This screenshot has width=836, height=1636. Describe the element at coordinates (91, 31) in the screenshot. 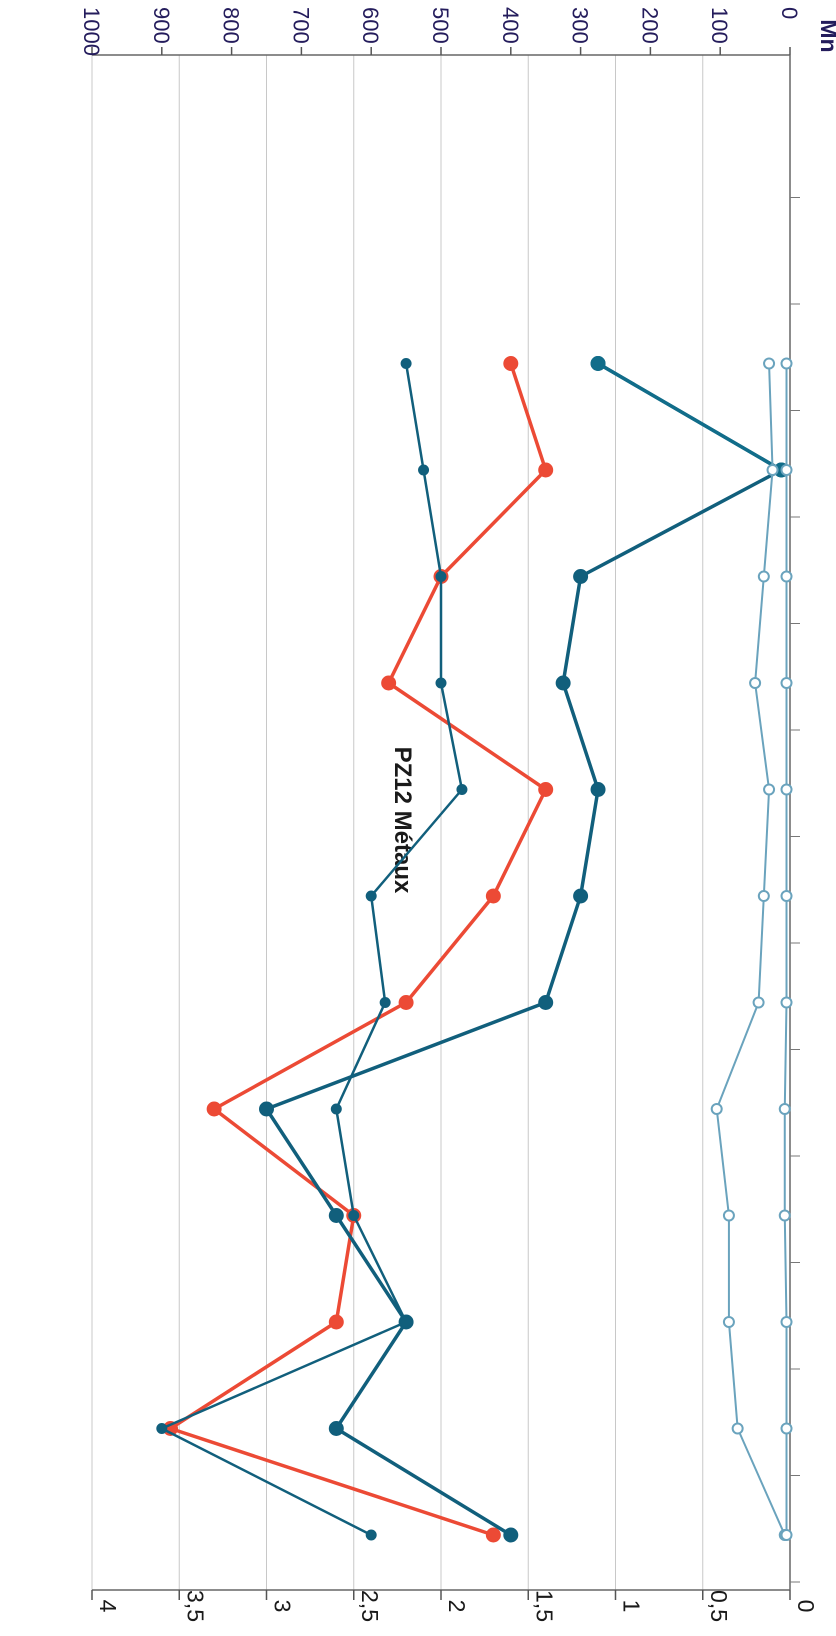

I see `secondary-tick-label: 1000` at that location.